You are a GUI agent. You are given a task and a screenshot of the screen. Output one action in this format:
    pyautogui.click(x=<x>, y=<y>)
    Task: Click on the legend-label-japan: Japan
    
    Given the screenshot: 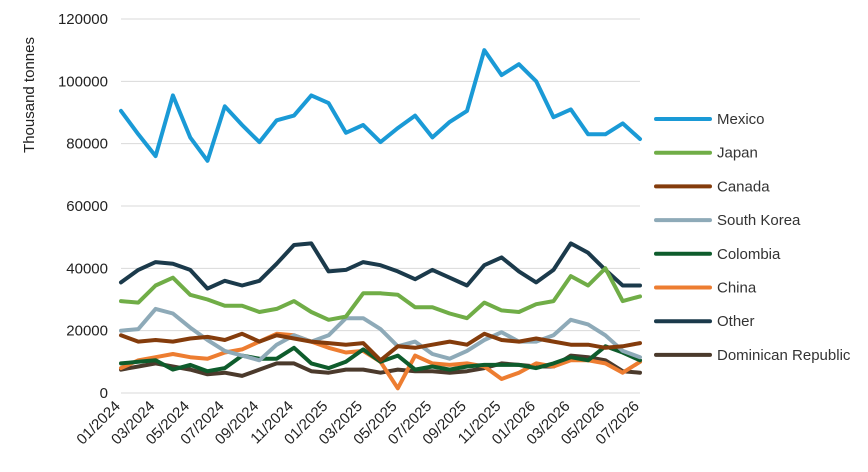 What is the action you would take?
    pyautogui.click(x=737, y=153)
    